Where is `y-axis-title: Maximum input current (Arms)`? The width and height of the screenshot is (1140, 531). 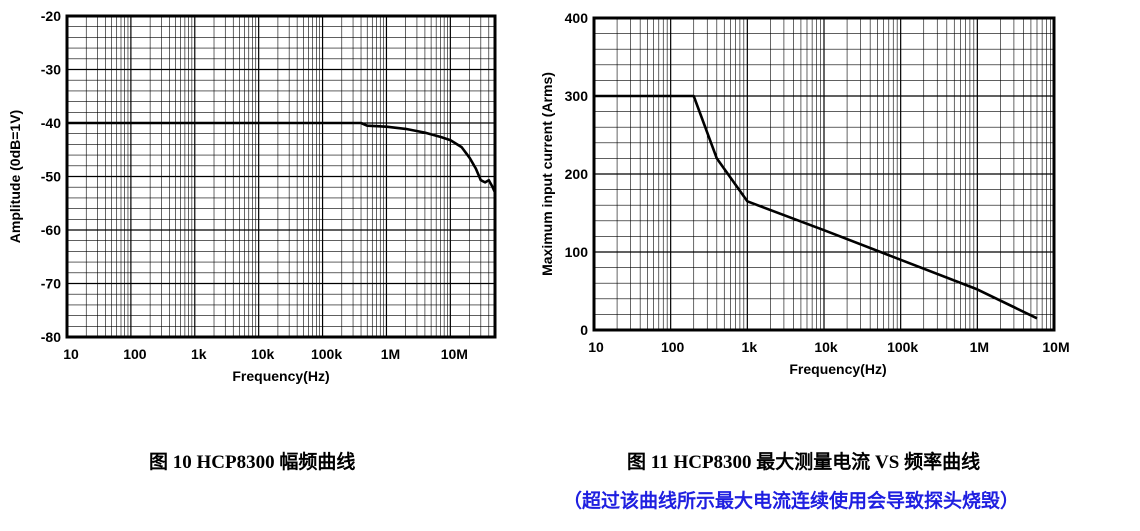
y-axis-title: Maximum input current (Arms) is located at coordinates (547, 174).